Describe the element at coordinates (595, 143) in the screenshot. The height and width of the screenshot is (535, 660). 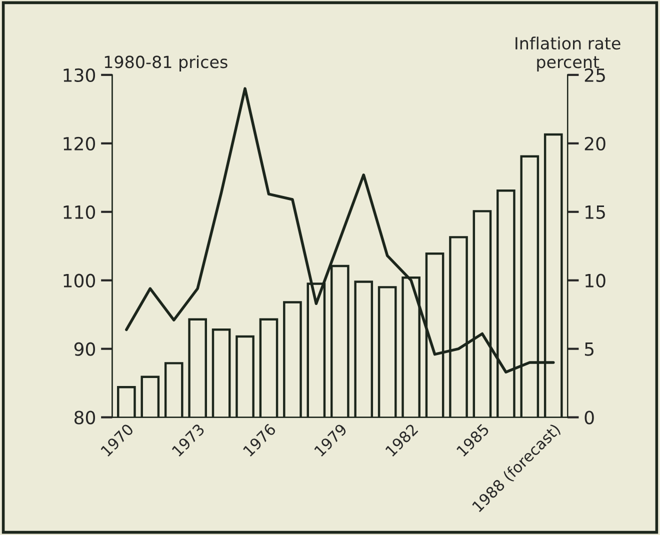
I see `y2-tick-label: 20` at that location.